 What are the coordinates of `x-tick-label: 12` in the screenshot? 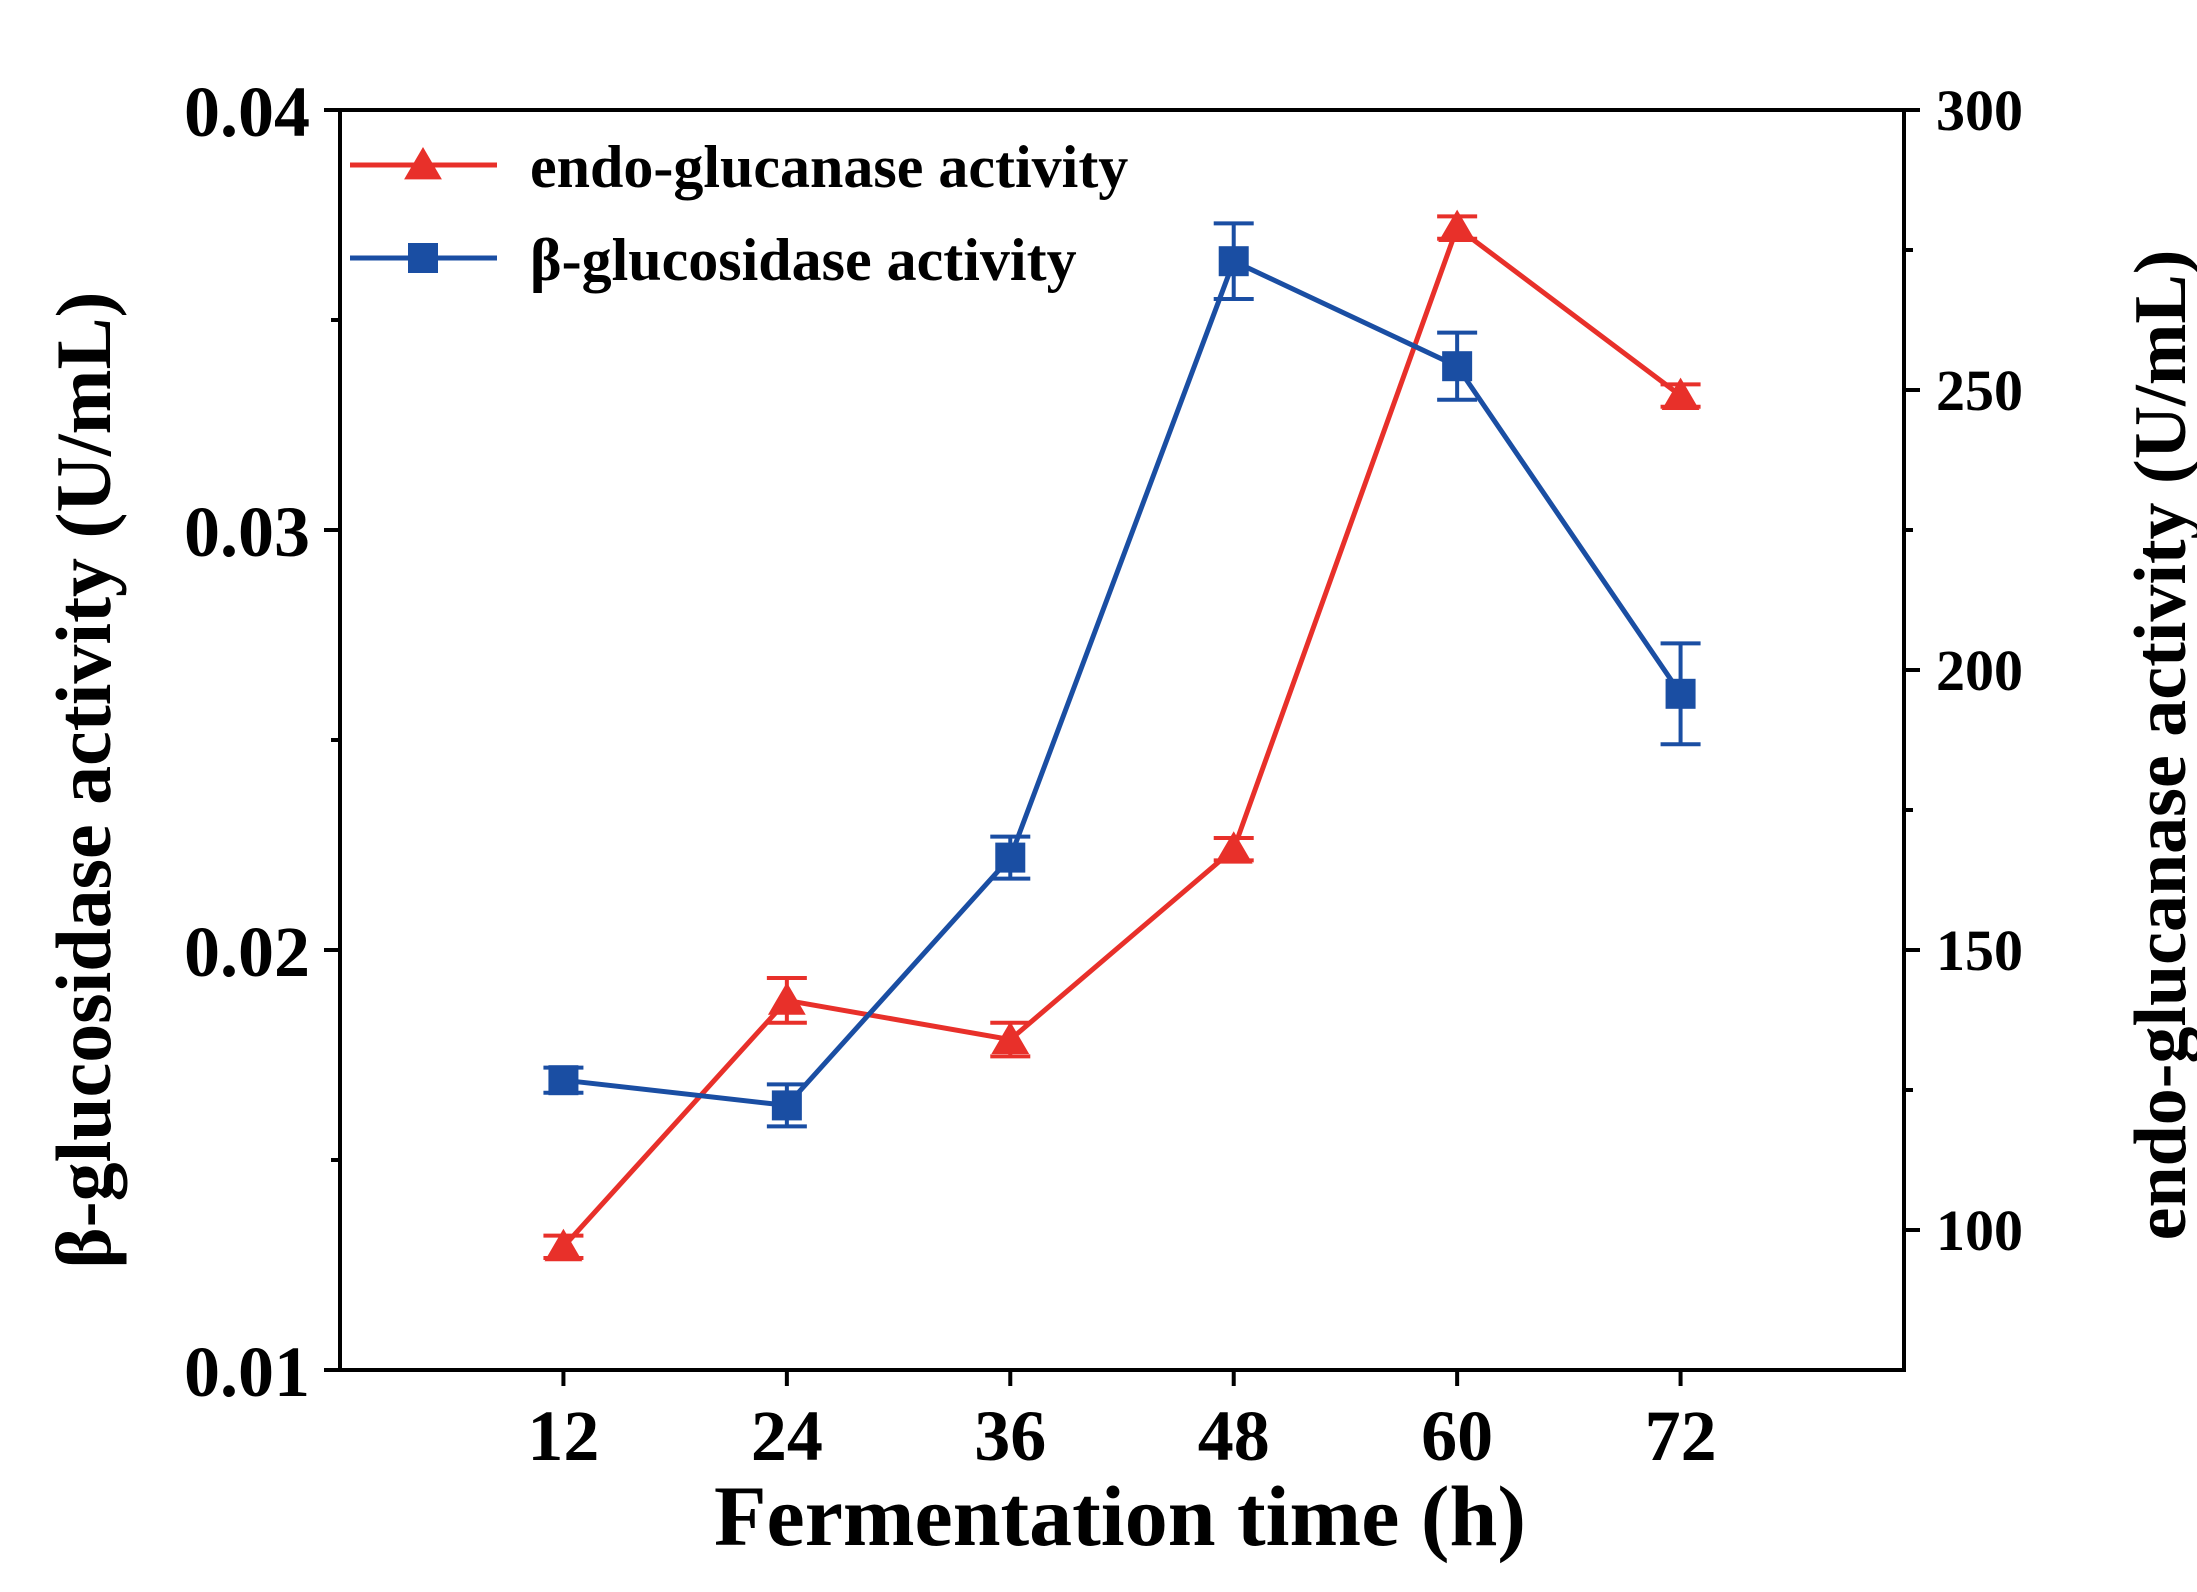 It's located at (563, 1436).